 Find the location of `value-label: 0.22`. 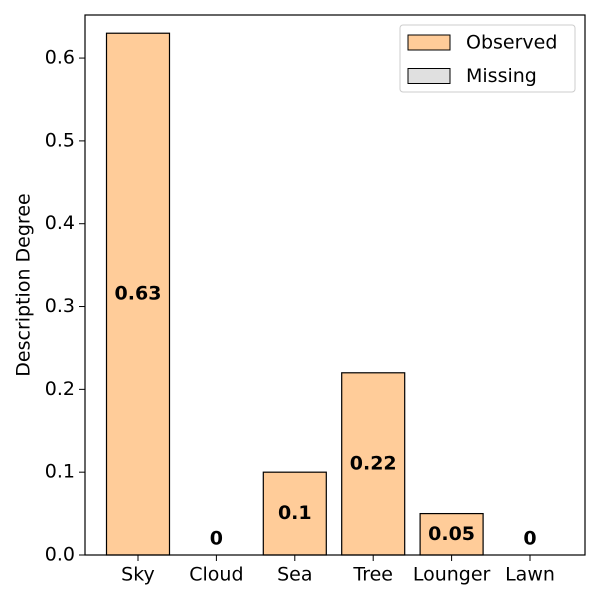

value-label: 0.22 is located at coordinates (373, 463).